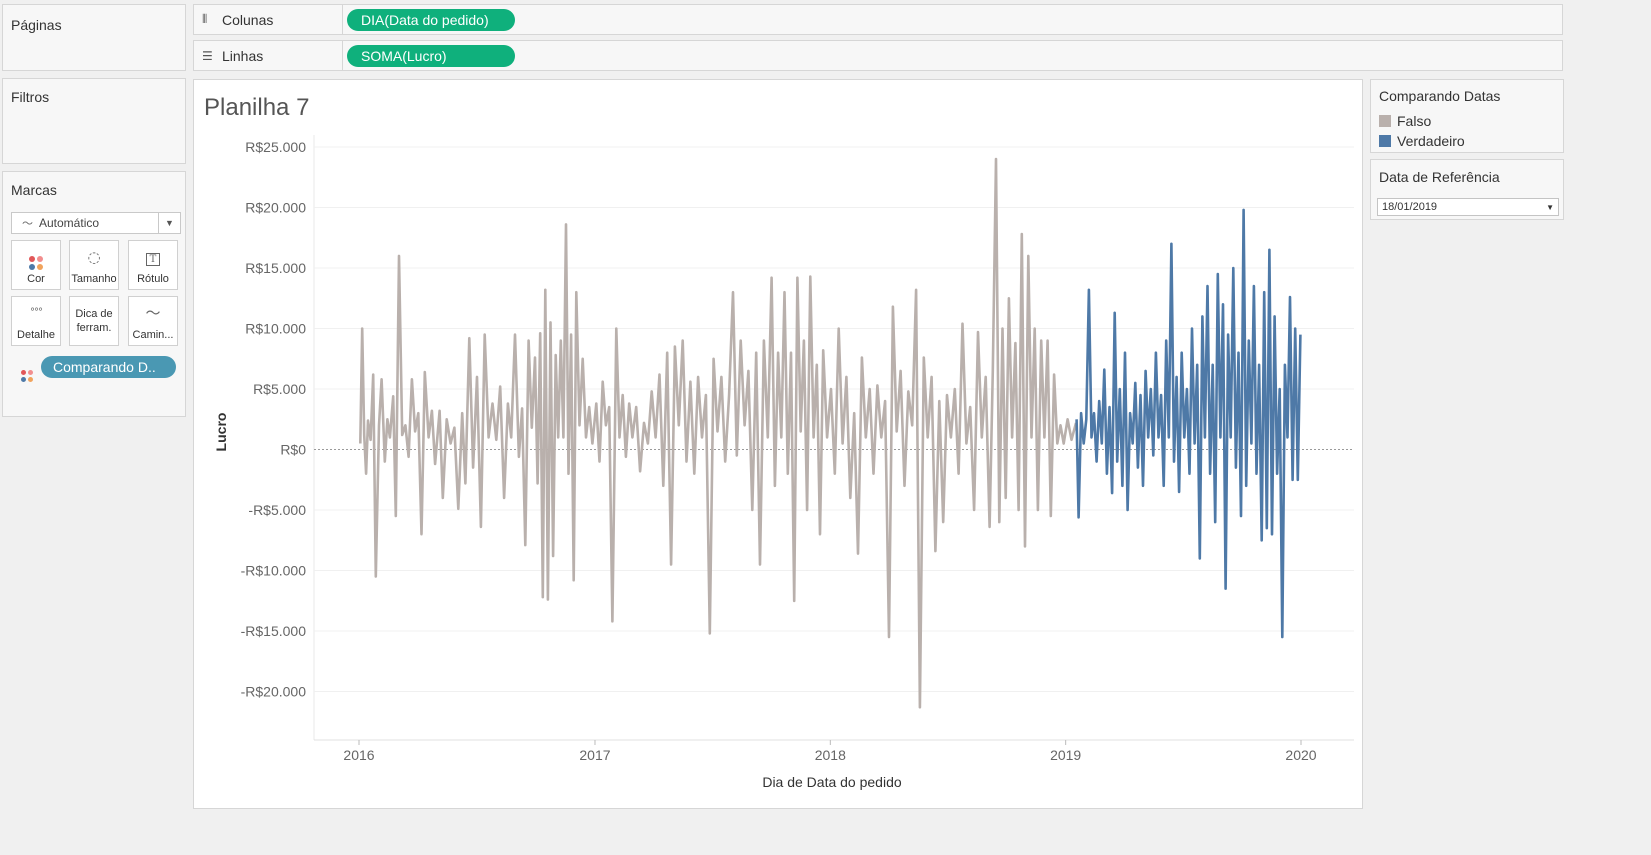 Image resolution: width=1651 pixels, height=855 pixels. I want to click on columns-pill: DIA(Data do pedido), so click(431, 20).